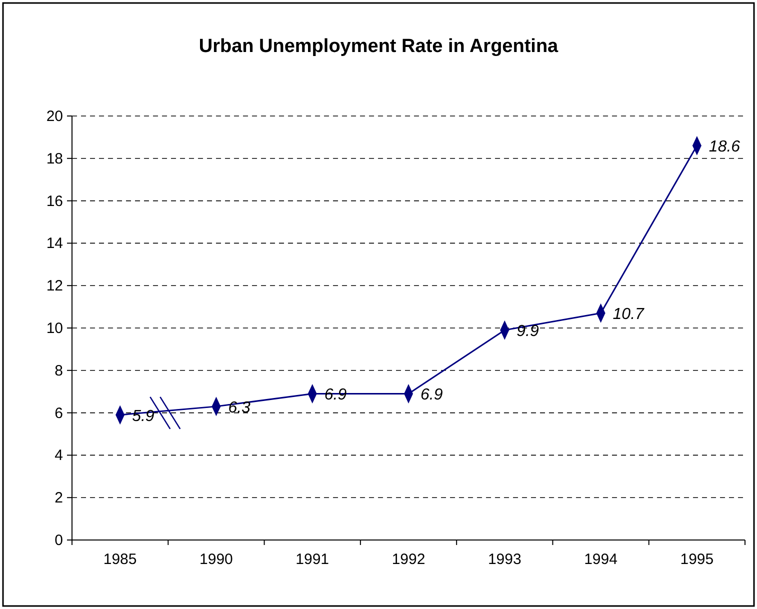 Image resolution: width=757 pixels, height=609 pixels. What do you see at coordinates (505, 559) in the screenshot?
I see `x-tick-label: 1993` at bounding box center [505, 559].